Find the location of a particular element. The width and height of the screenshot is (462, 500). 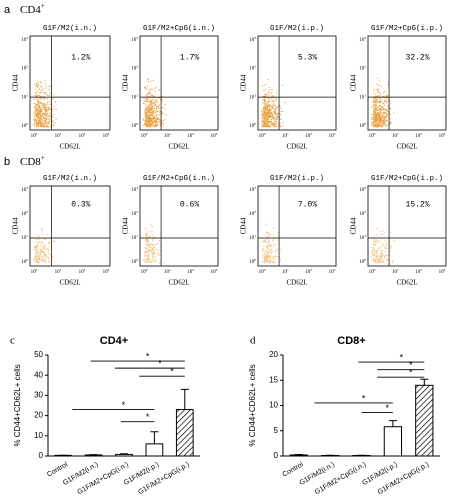

panel-title: CD4+ is located at coordinates (32, 9).